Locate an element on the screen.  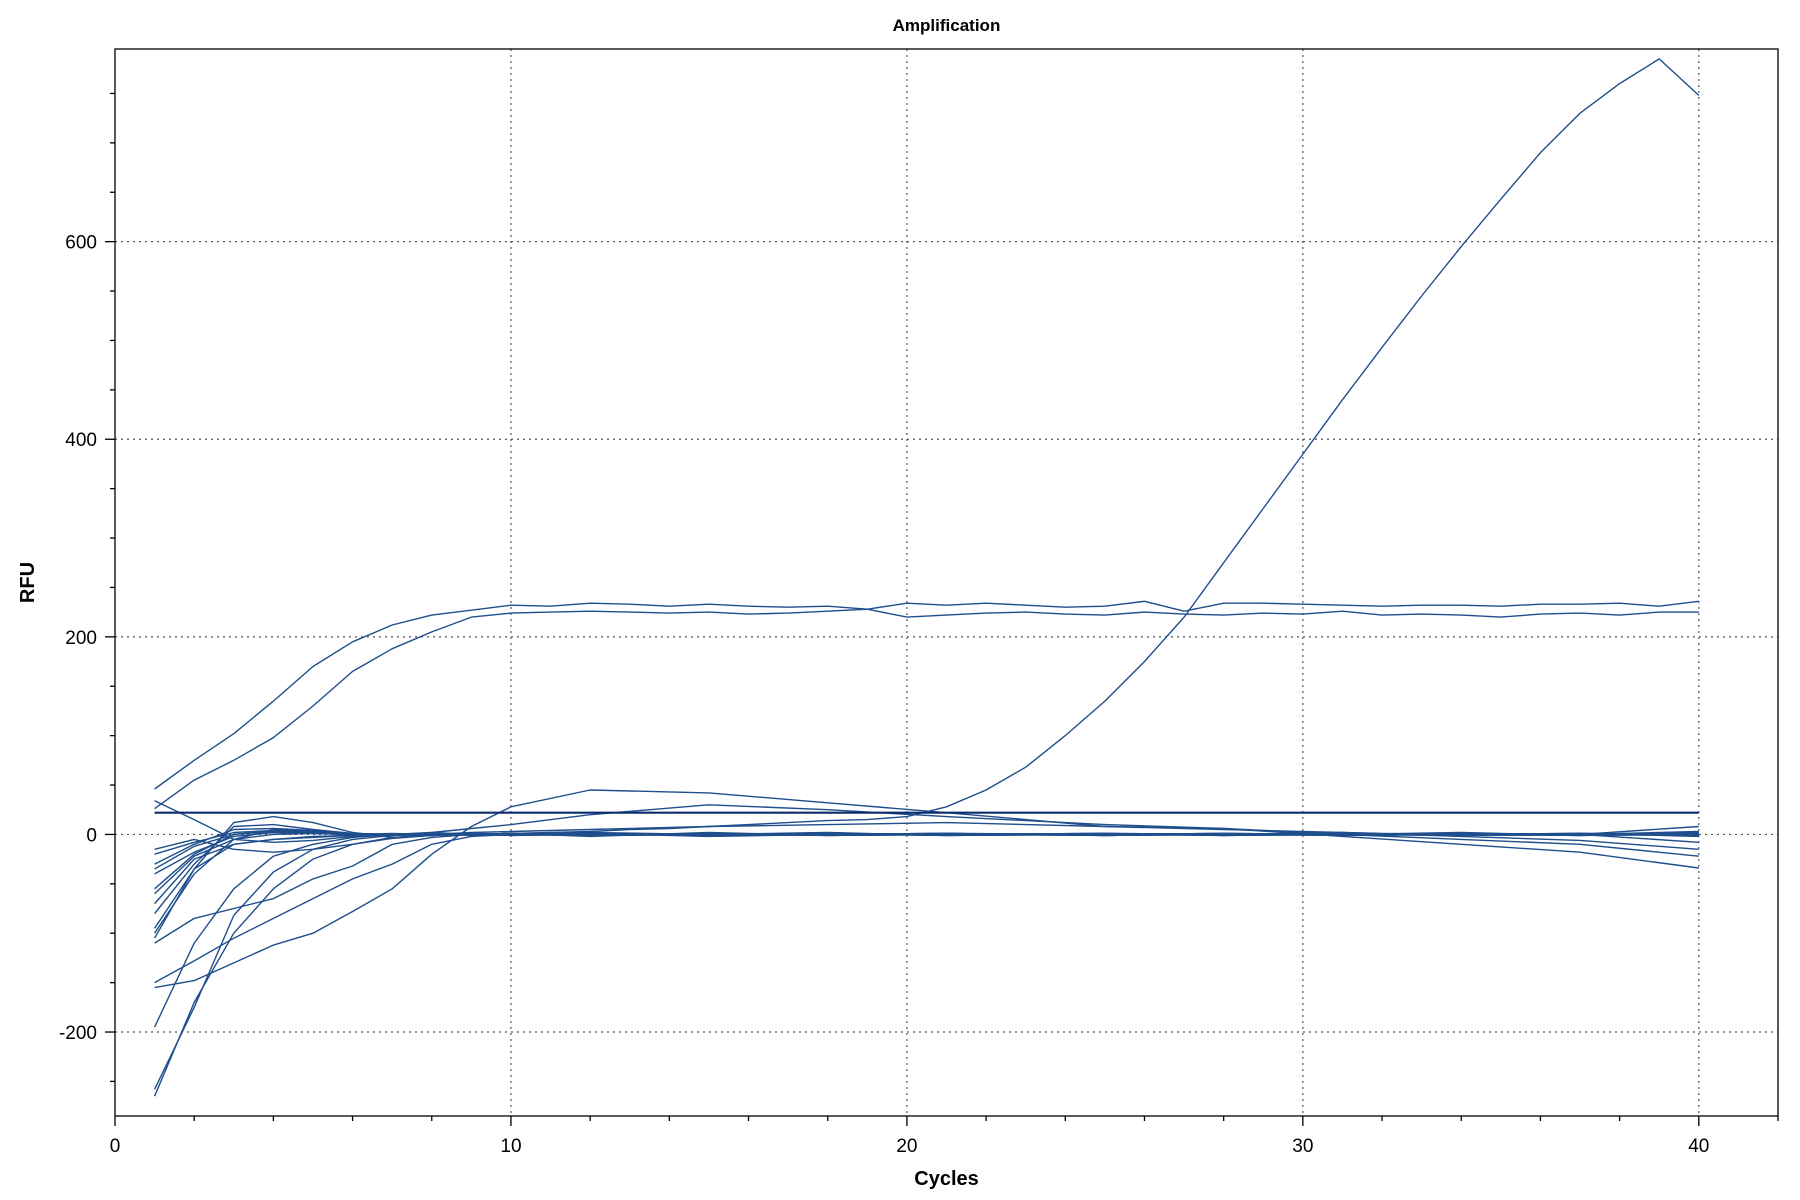
y-tick-label-0: 0 is located at coordinates (91, 835).